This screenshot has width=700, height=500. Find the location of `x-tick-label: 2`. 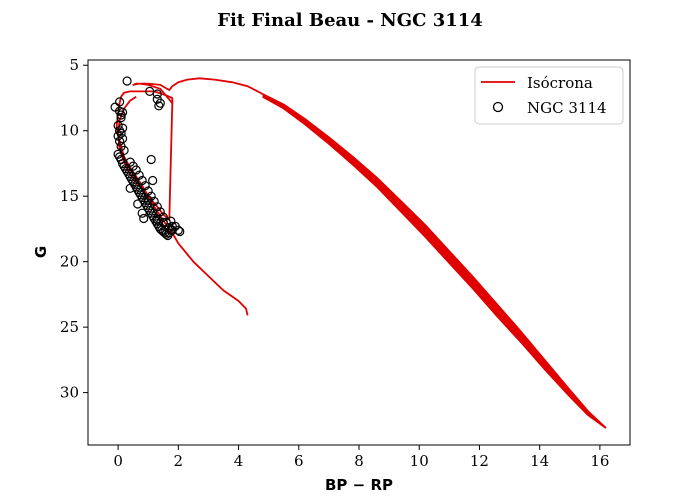

x-tick-label: 2 is located at coordinates (179, 461).